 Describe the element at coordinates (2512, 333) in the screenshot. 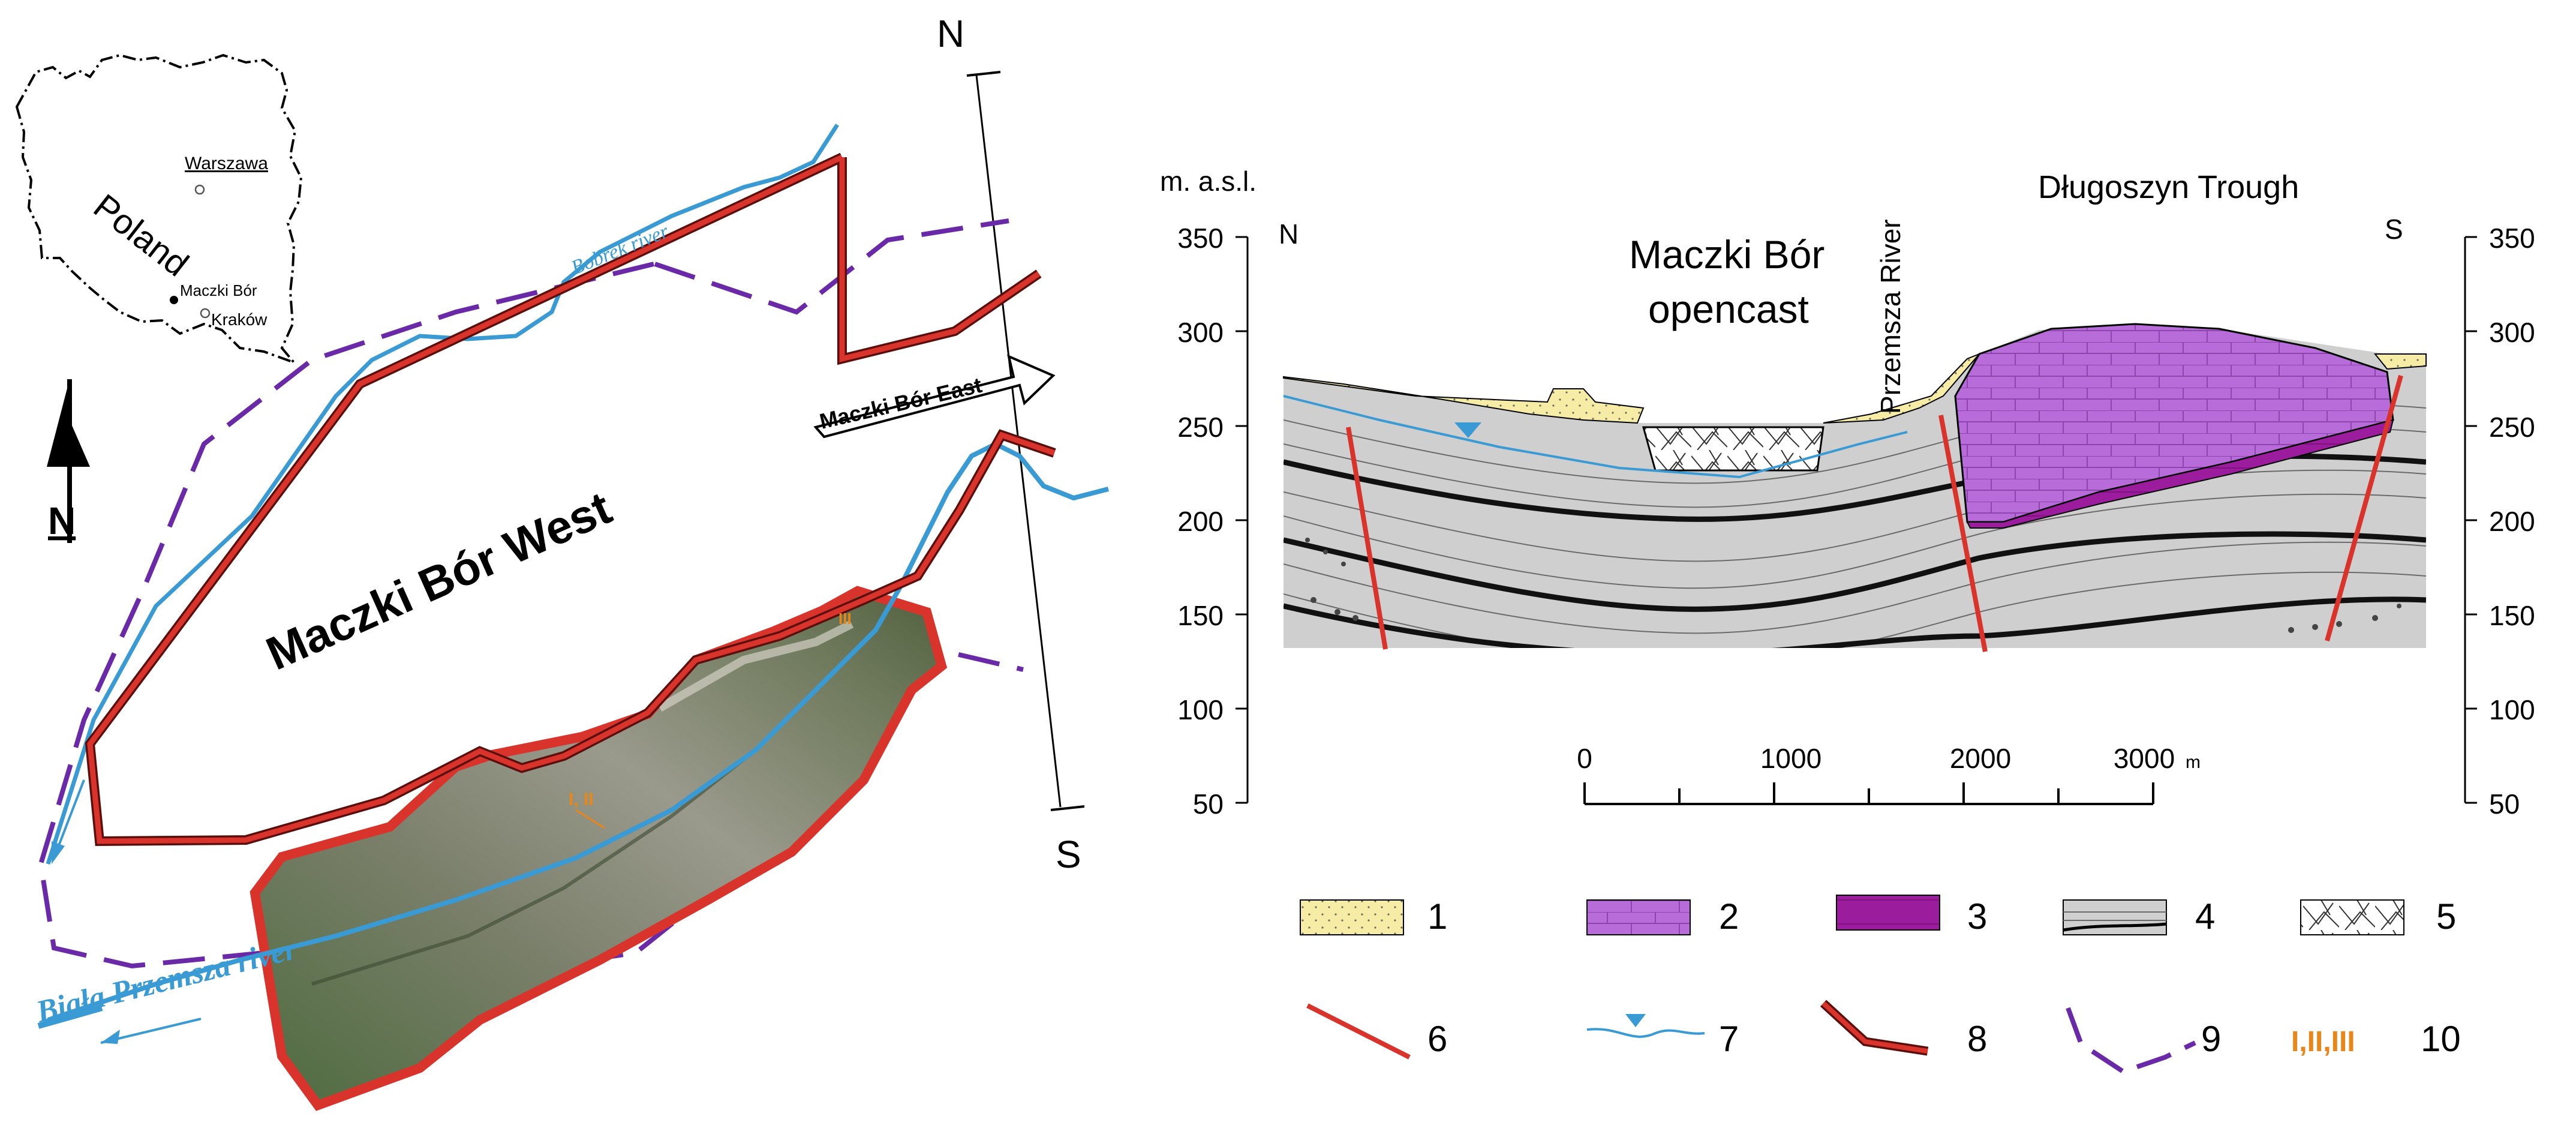

I see `y-tick-right-300: 300` at that location.